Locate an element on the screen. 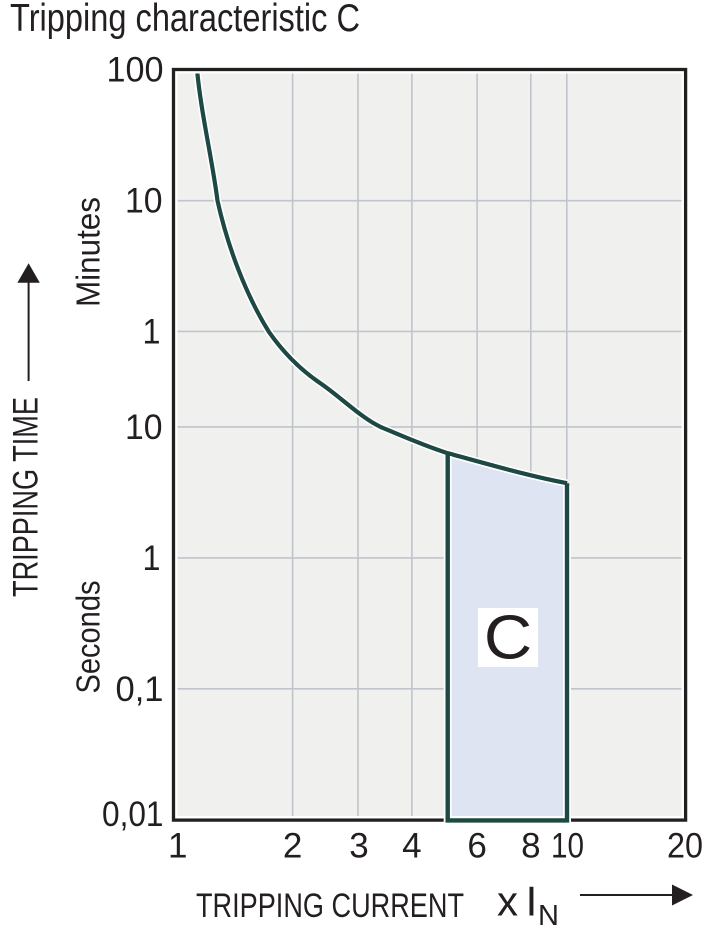  svg-text: TRIPPING CURRENT is located at coordinates (330, 906).